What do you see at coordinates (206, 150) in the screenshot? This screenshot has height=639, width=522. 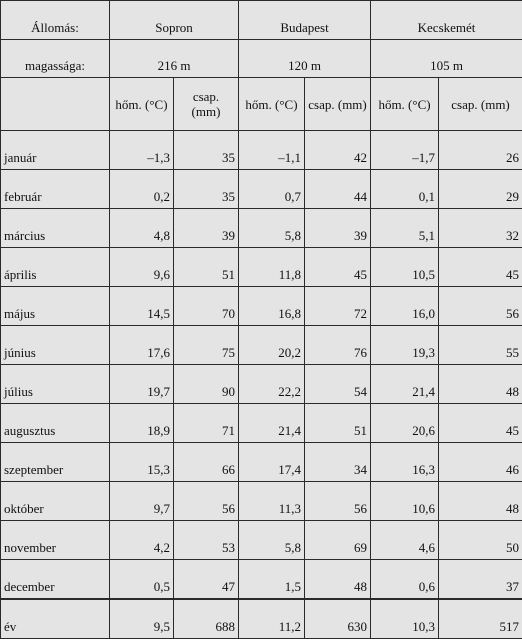 I see `precip-cell: 35` at bounding box center [206, 150].